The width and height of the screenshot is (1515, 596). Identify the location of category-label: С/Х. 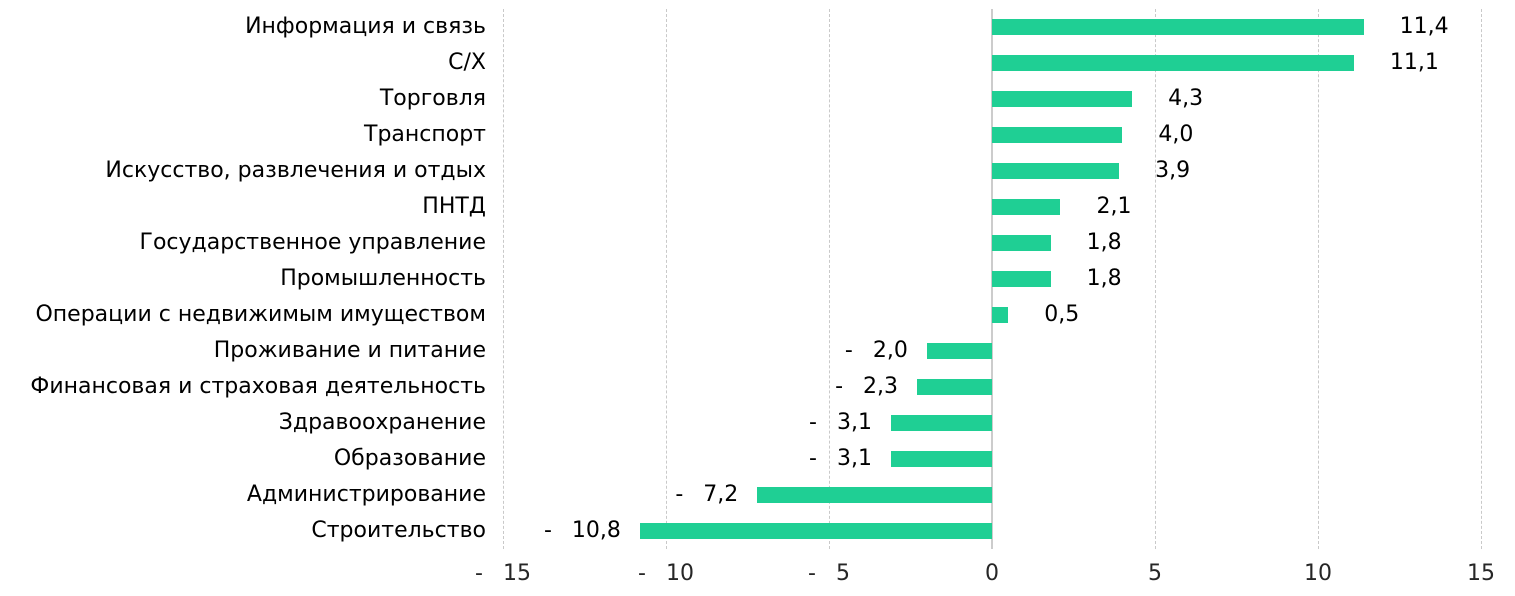
(467, 62).